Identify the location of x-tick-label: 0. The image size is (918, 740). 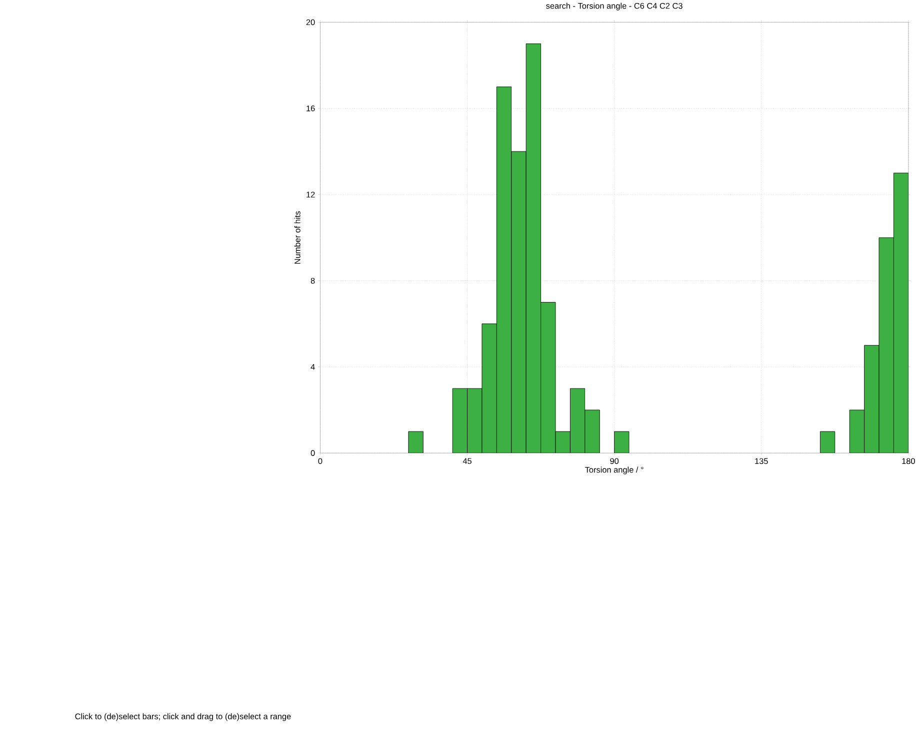
(320, 461).